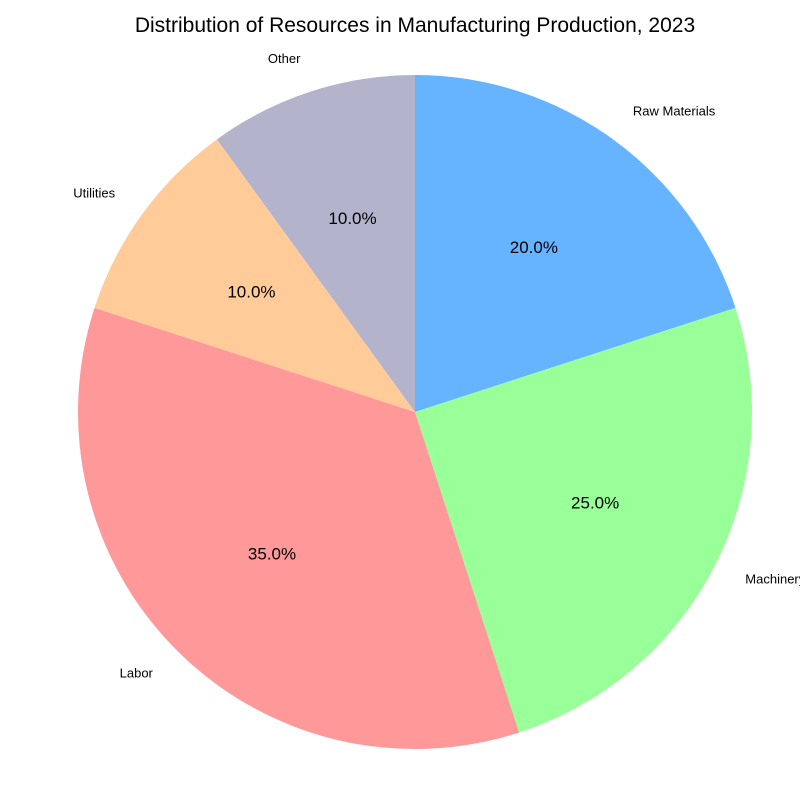 Image resolution: width=800 pixels, height=800 pixels. Describe the element at coordinates (272, 553) in the screenshot. I see `percent-label: 35.0%` at that location.